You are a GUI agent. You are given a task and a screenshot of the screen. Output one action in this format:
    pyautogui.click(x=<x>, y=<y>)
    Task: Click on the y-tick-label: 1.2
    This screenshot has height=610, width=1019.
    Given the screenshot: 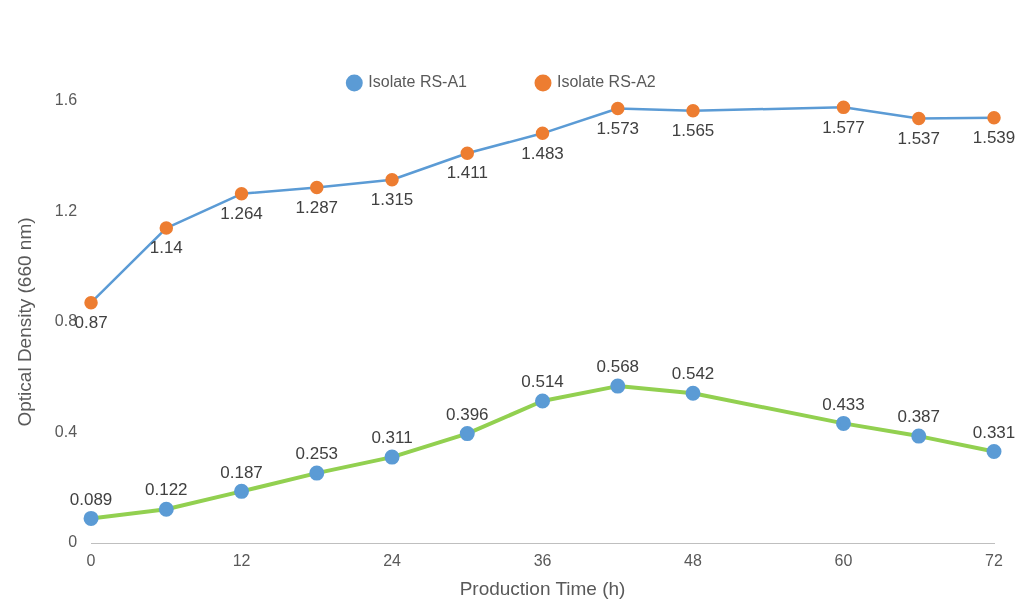 What is the action you would take?
    pyautogui.click(x=66, y=210)
    